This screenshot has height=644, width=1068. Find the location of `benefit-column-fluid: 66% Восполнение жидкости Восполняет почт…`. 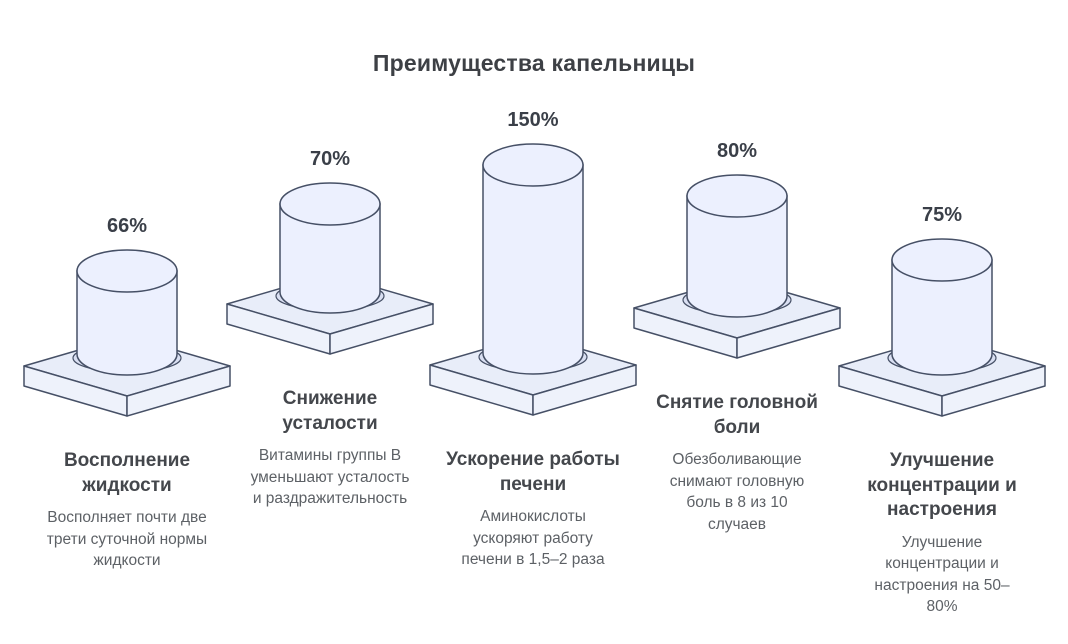

benefit-column-fluid: 66% Восполнение жидкости Восполняет почт… is located at coordinates (127, 393).